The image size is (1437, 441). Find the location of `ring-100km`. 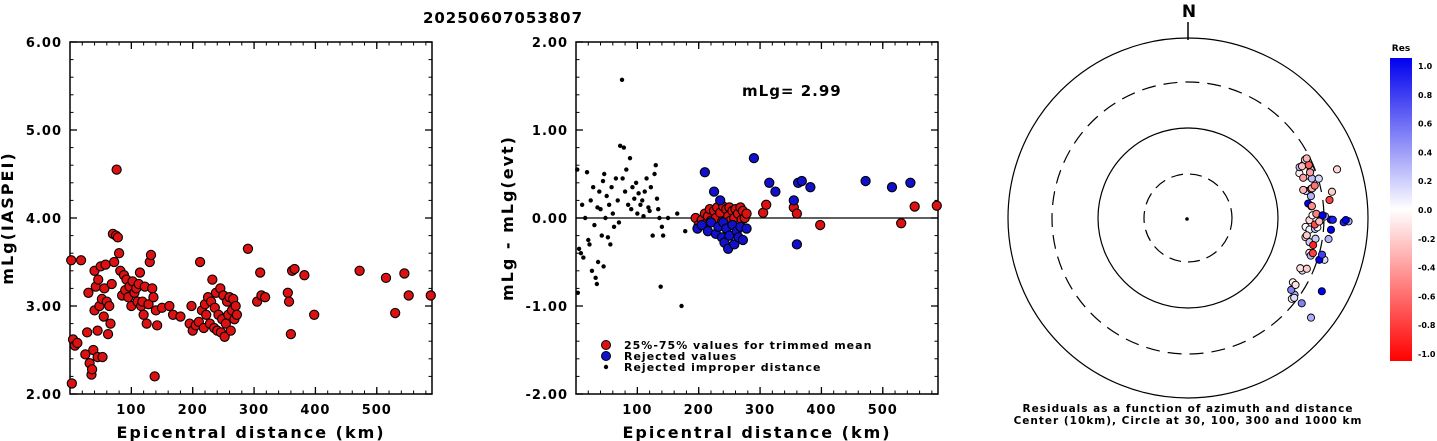

ring-100km is located at coordinates (1188, 218).